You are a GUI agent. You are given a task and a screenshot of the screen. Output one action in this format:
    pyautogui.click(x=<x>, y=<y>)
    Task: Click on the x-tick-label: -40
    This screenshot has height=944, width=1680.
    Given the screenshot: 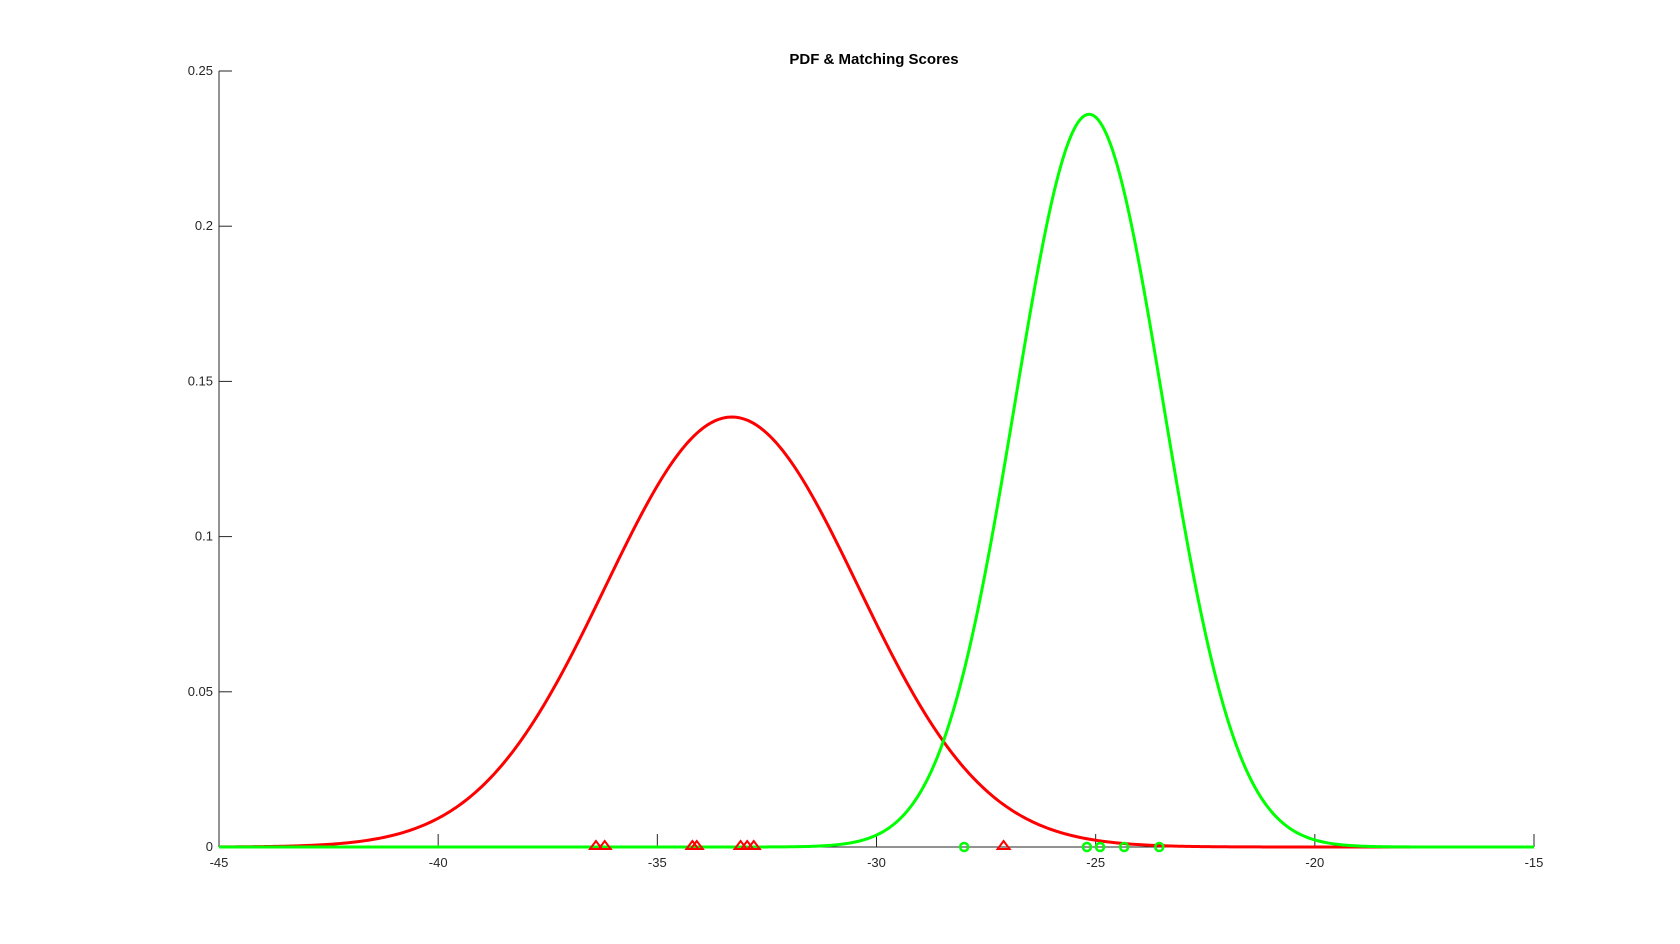 What is the action you would take?
    pyautogui.click(x=438, y=862)
    